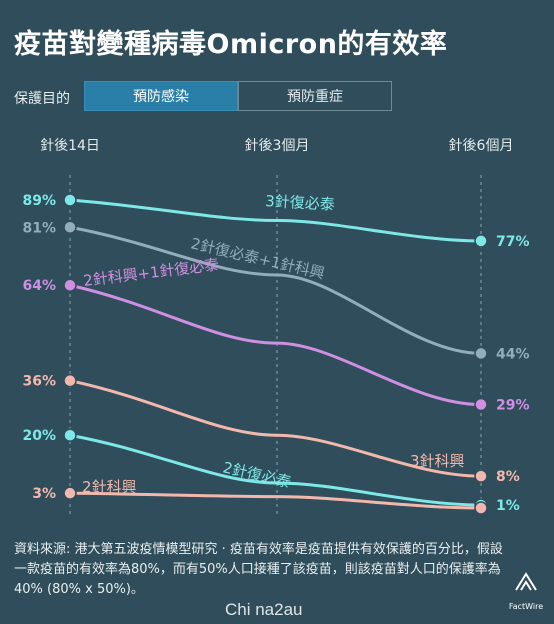 This screenshot has height=624, width=554. Describe the element at coordinates (109, 487) in the screenshot. I see `series-name-label: 2針科興` at that location.